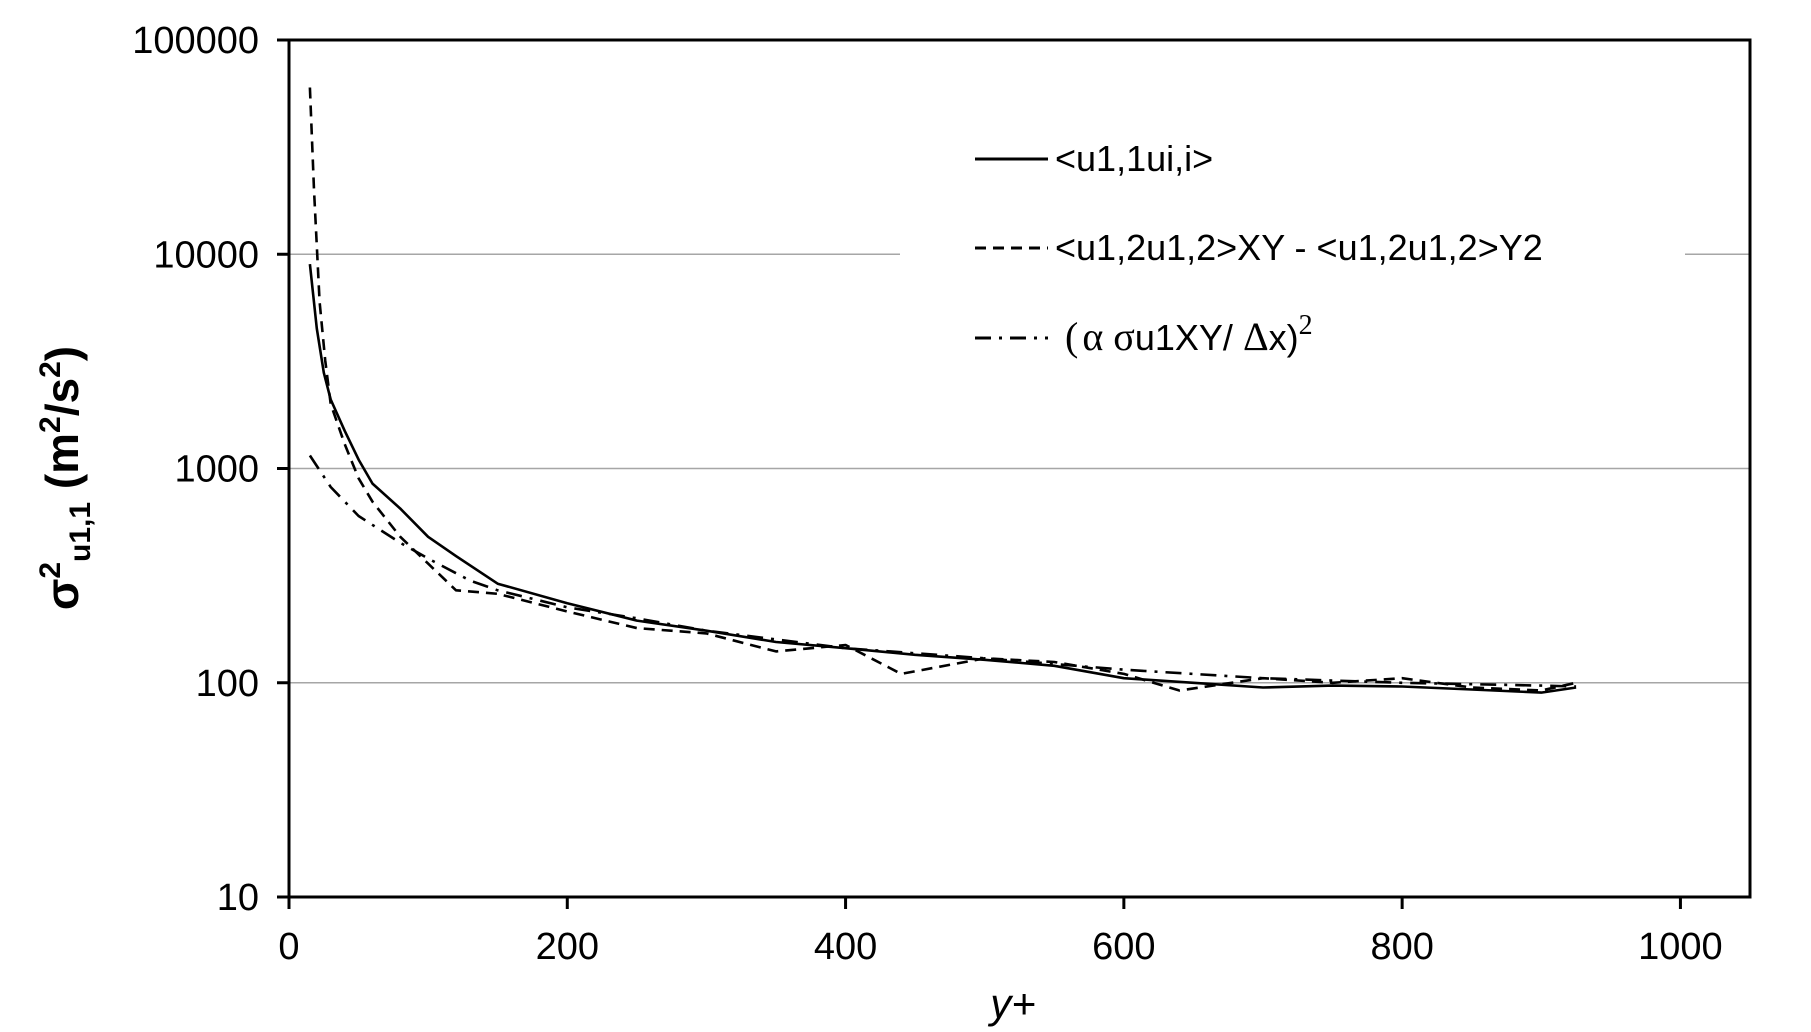 Image resolution: width=1811 pixels, height=1032 pixels. What do you see at coordinates (62, 353) in the screenshot?
I see `ylabel-units-close: )` at bounding box center [62, 353].